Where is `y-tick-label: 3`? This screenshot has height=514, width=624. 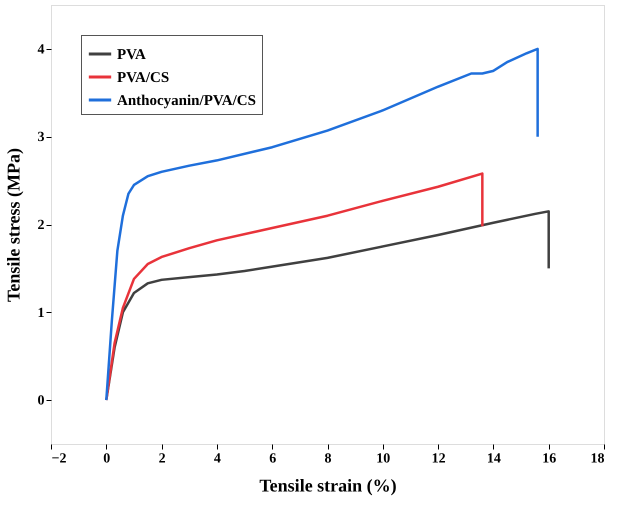 y-tick-label: 3 is located at coordinates (41, 138).